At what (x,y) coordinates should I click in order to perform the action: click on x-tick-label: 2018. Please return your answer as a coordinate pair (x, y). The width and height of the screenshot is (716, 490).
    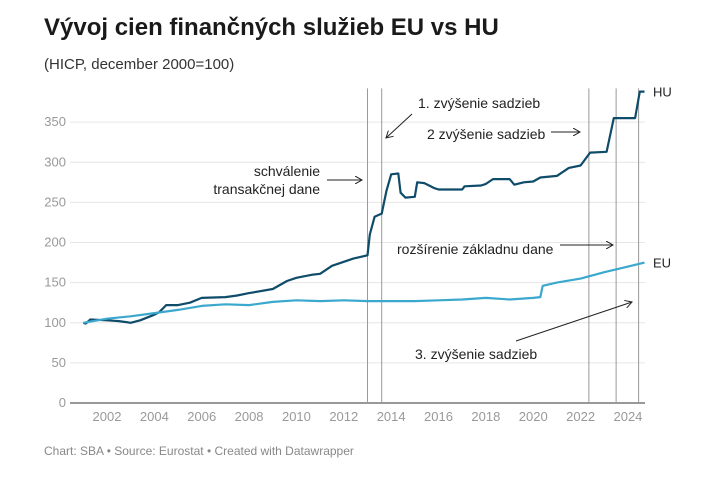
    Looking at the image, I should click on (485, 416).